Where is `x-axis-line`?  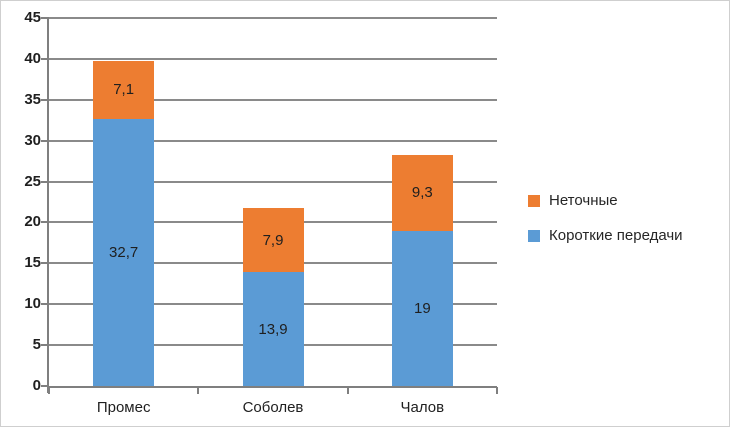 x-axis-line is located at coordinates (272, 387).